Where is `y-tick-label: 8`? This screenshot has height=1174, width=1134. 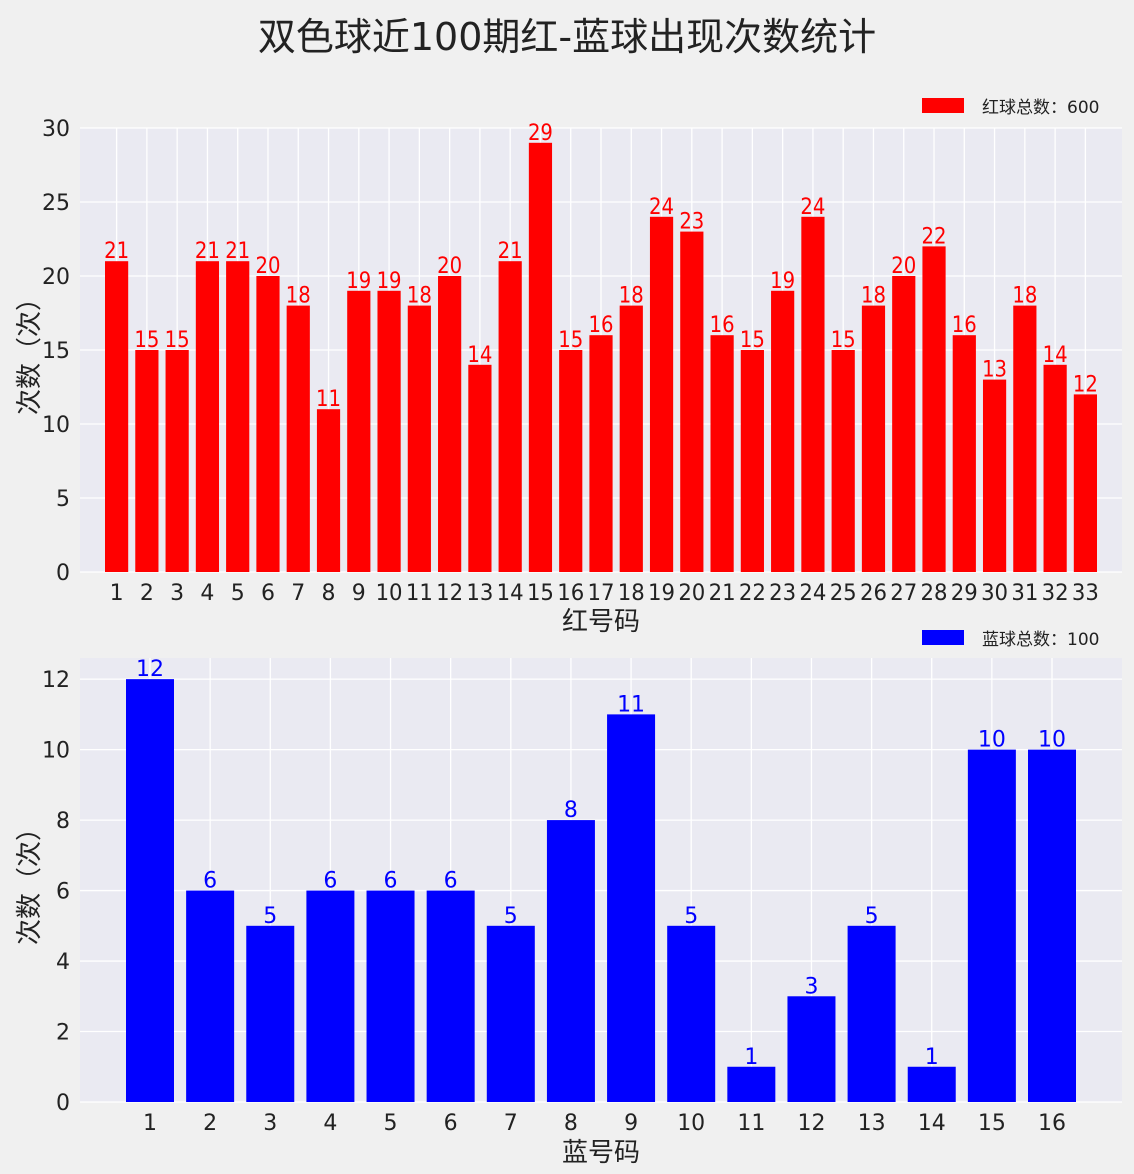 y-tick-label: 8 is located at coordinates (63, 821).